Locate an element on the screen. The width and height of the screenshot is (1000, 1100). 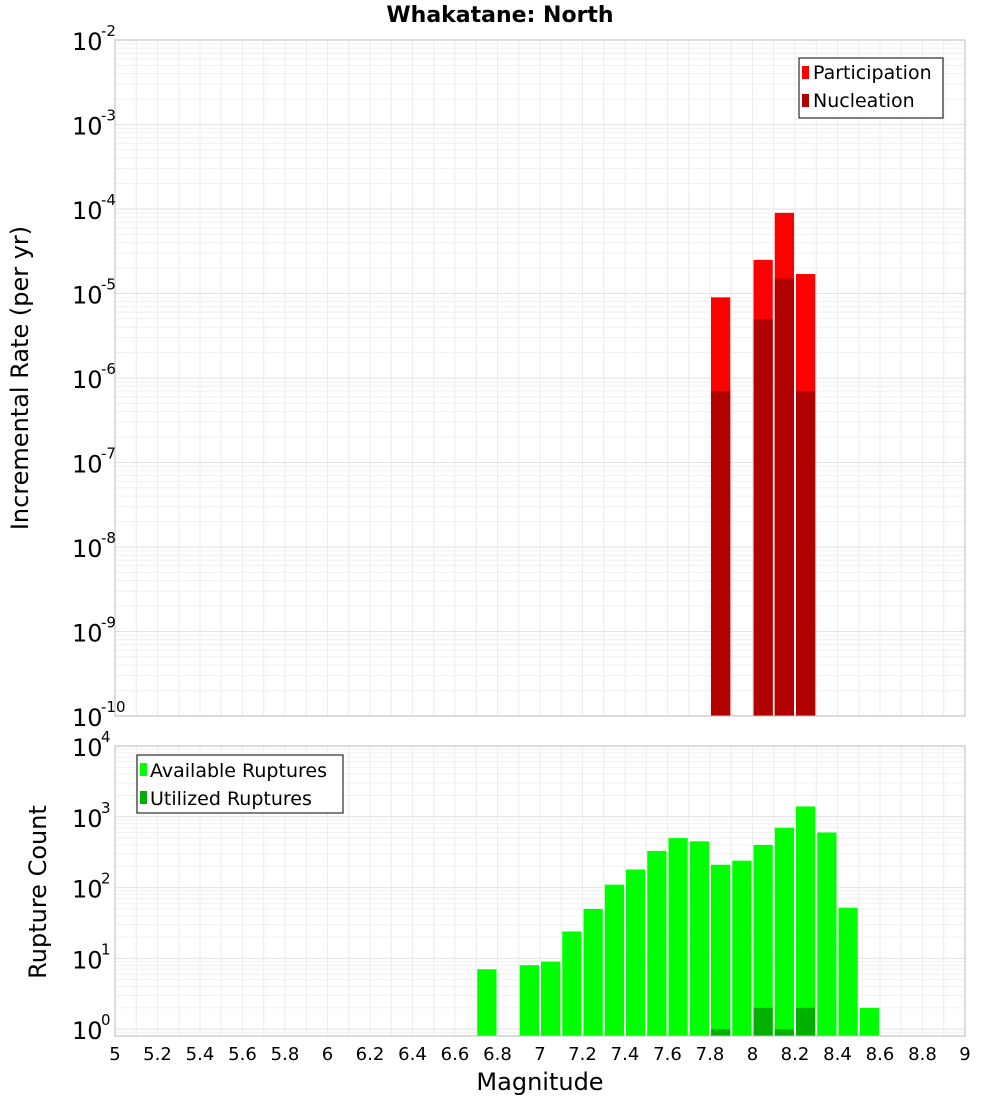
rate-y-tick-exponent: -10 is located at coordinates (113, 707).